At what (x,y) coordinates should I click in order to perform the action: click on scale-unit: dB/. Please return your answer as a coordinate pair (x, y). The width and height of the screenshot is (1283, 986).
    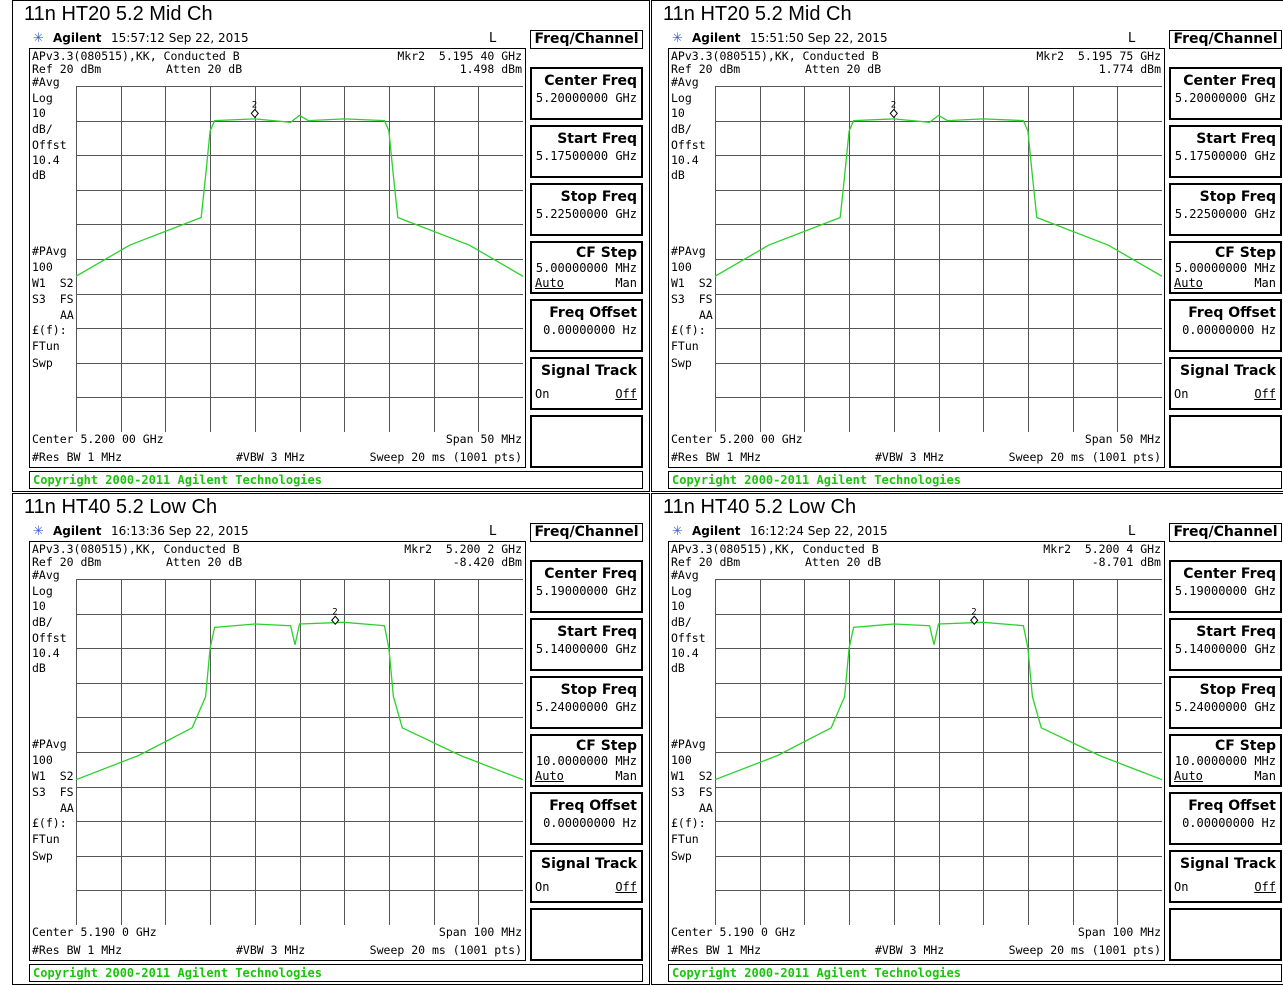
    Looking at the image, I should click on (42, 622).